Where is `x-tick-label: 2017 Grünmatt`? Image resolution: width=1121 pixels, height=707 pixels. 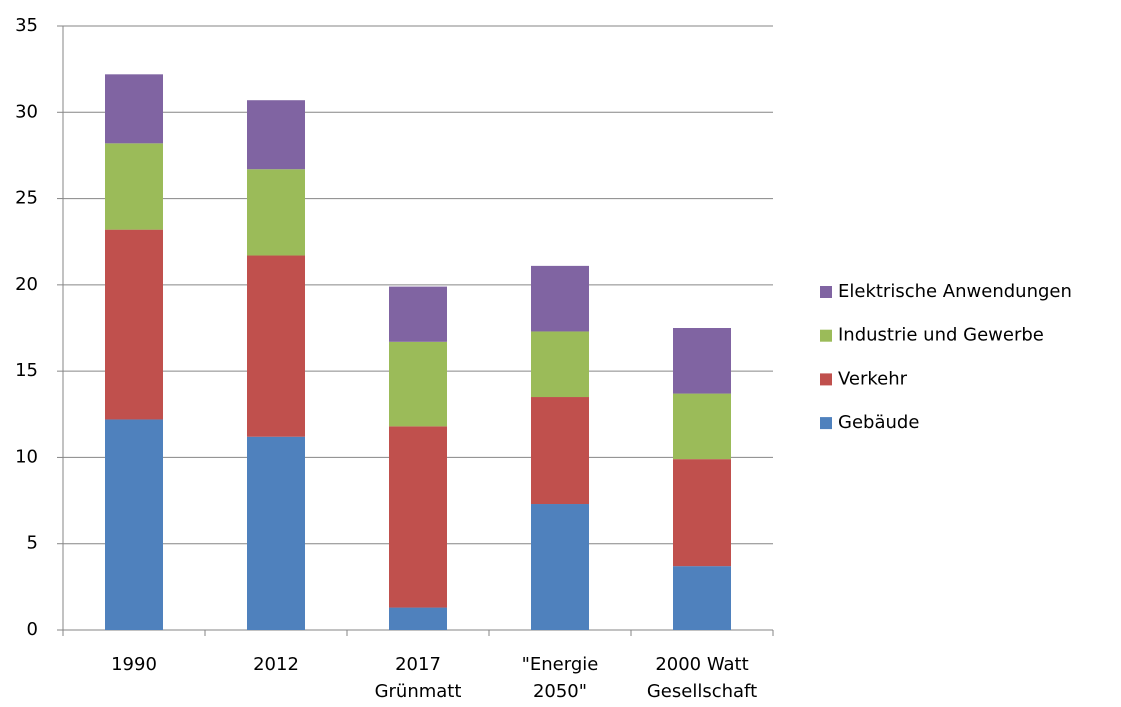
x-tick-label: 2017 Grünmatt is located at coordinates (418, 678).